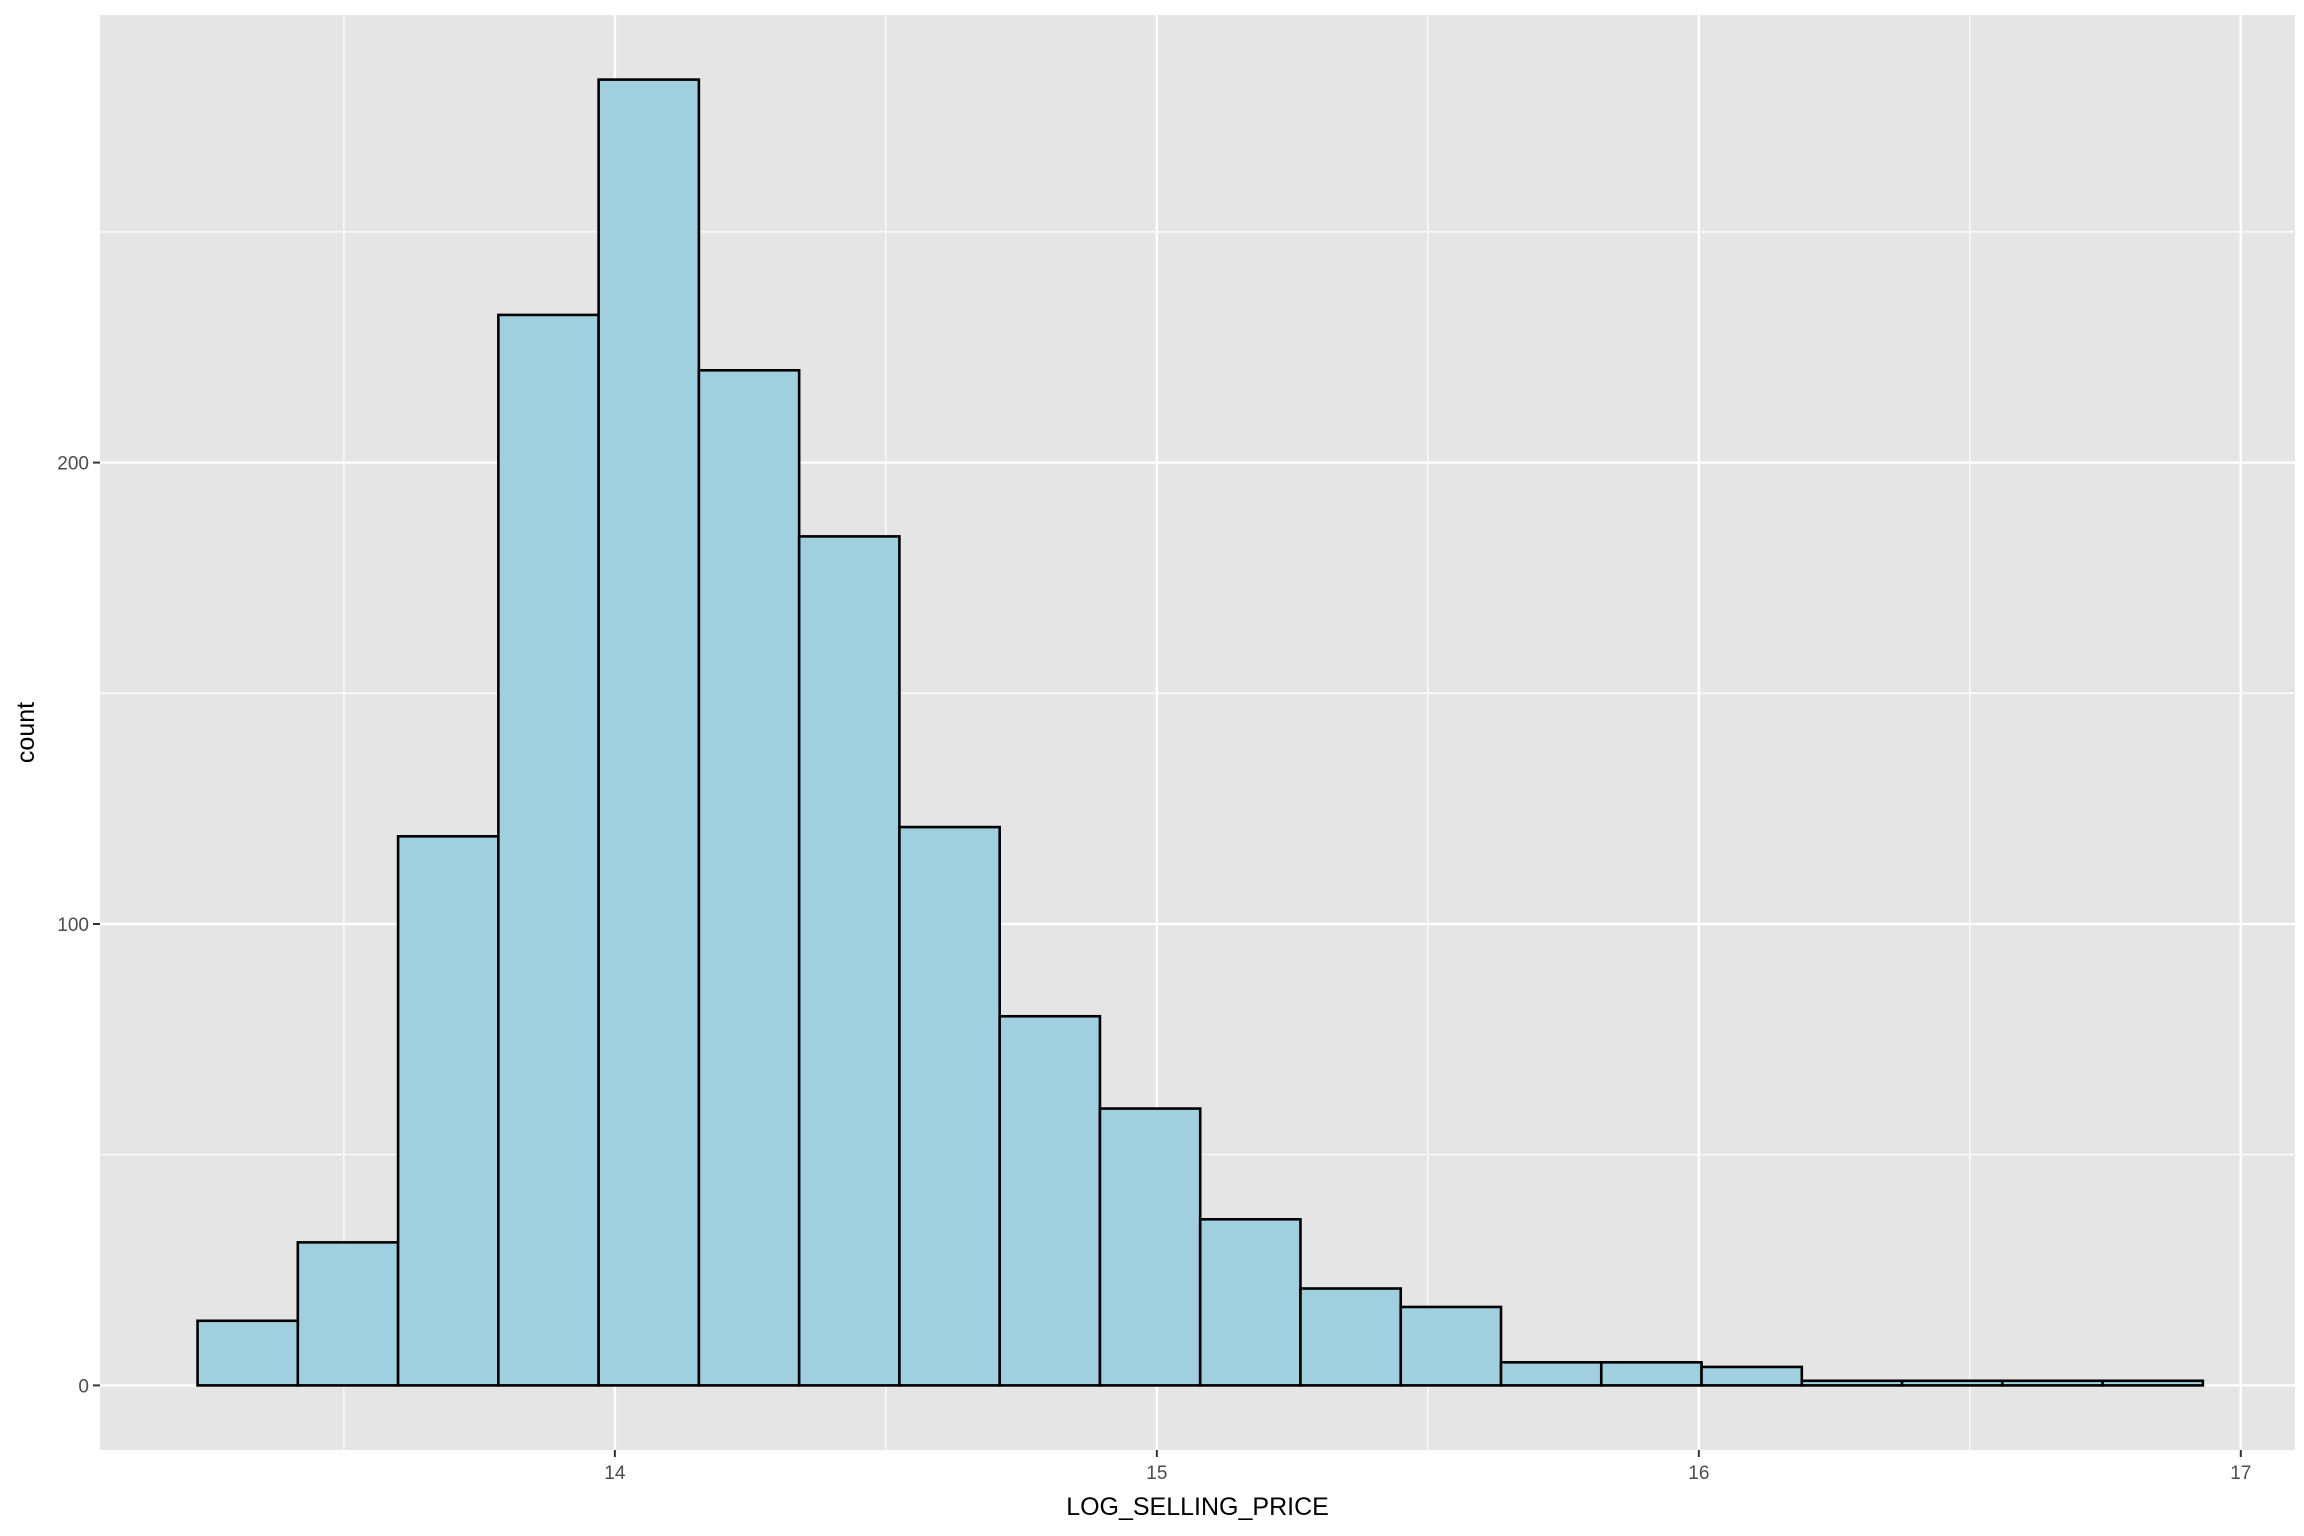 The height and width of the screenshot is (1536, 2304). I want to click on x-tick-label: 15, so click(1156, 1473).